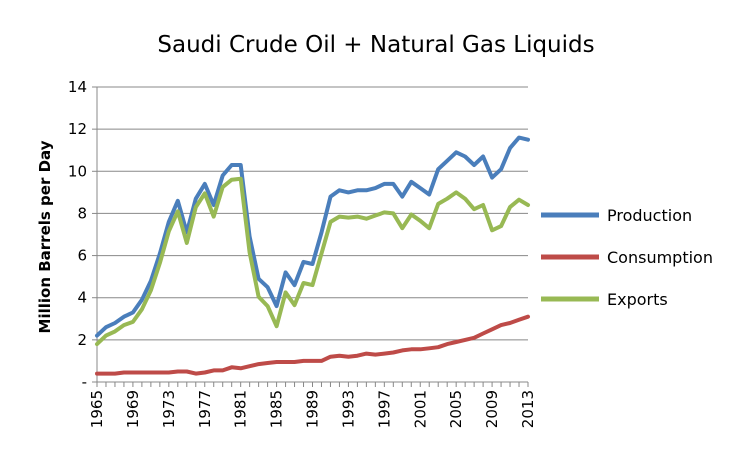 Image resolution: width=752 pixels, height=453 pixels. I want to click on y-tick-label: 10, so click(77, 171).